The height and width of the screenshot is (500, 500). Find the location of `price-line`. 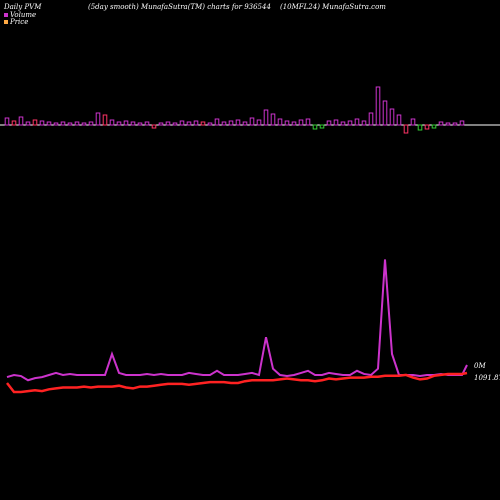

price-line is located at coordinates (237, 382).